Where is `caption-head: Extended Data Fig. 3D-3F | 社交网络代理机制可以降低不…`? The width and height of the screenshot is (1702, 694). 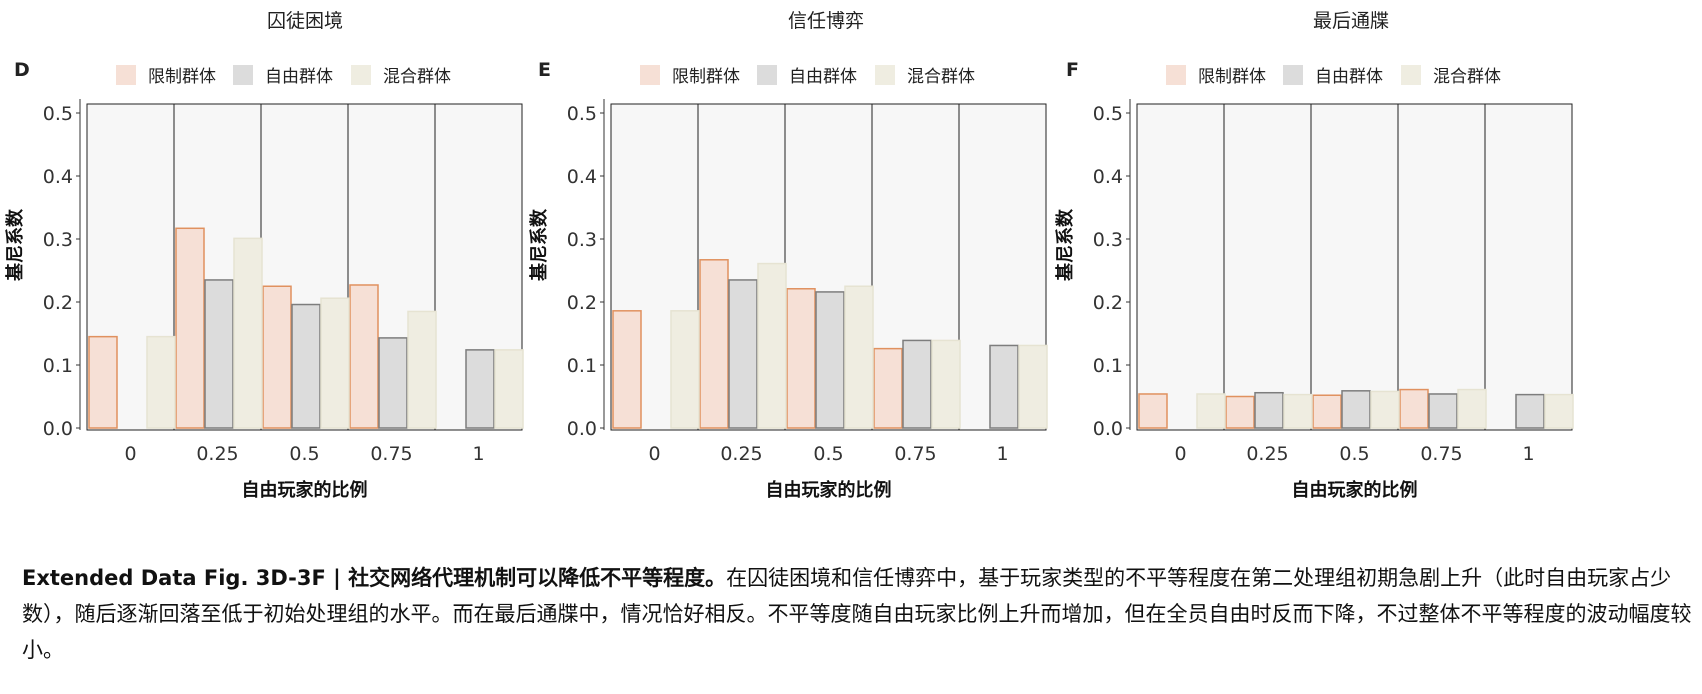 caption-head: Extended Data Fig. 3D-3F | 社交网络代理机制可以降低不… is located at coordinates (374, 578).